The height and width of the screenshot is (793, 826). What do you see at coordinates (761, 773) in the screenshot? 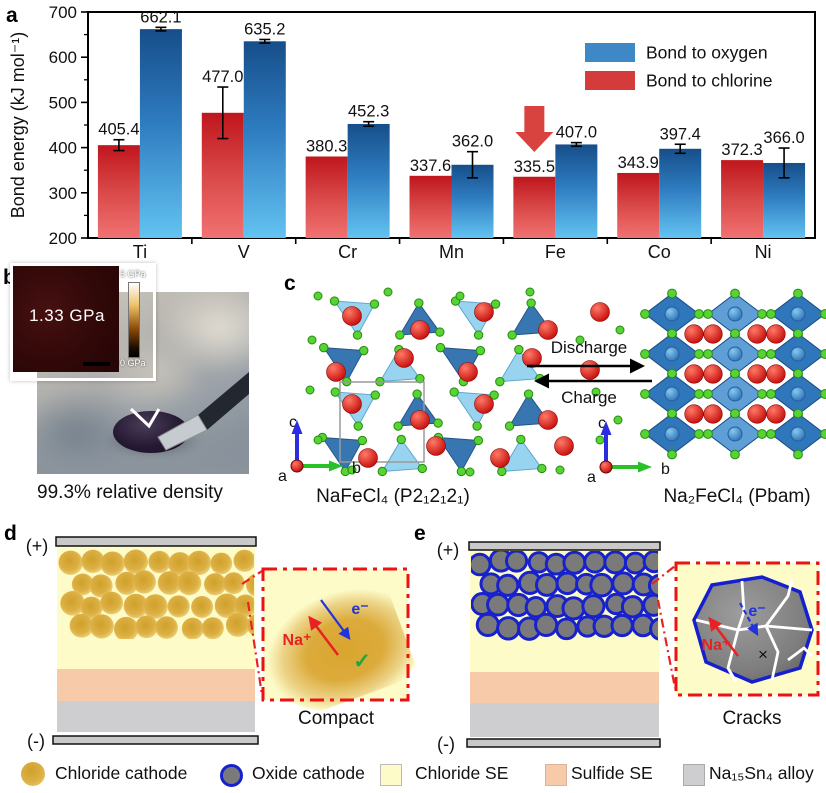
I see `legend-label: Na₁₅Sn₄ alloy` at bounding box center [761, 773].